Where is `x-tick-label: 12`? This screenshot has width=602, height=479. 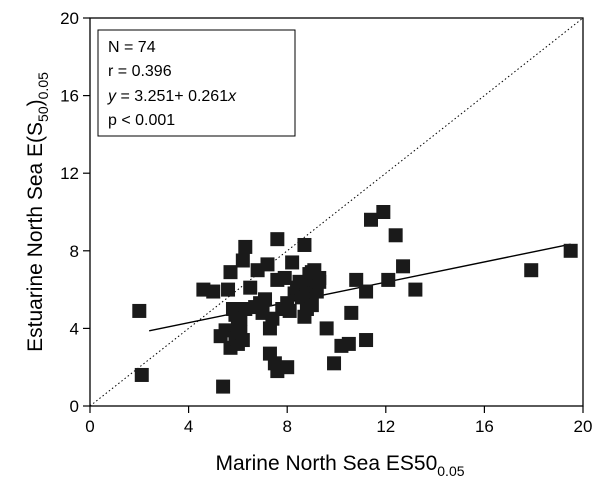
x-tick-label: 12 is located at coordinates (385, 426).